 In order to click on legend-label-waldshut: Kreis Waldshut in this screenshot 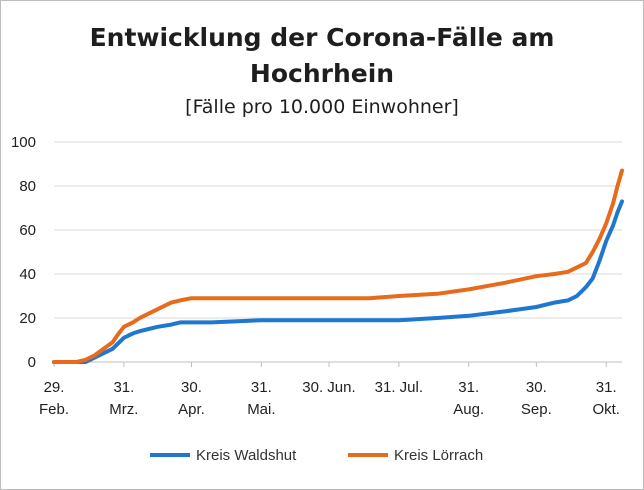, I will do `click(246, 455)`.